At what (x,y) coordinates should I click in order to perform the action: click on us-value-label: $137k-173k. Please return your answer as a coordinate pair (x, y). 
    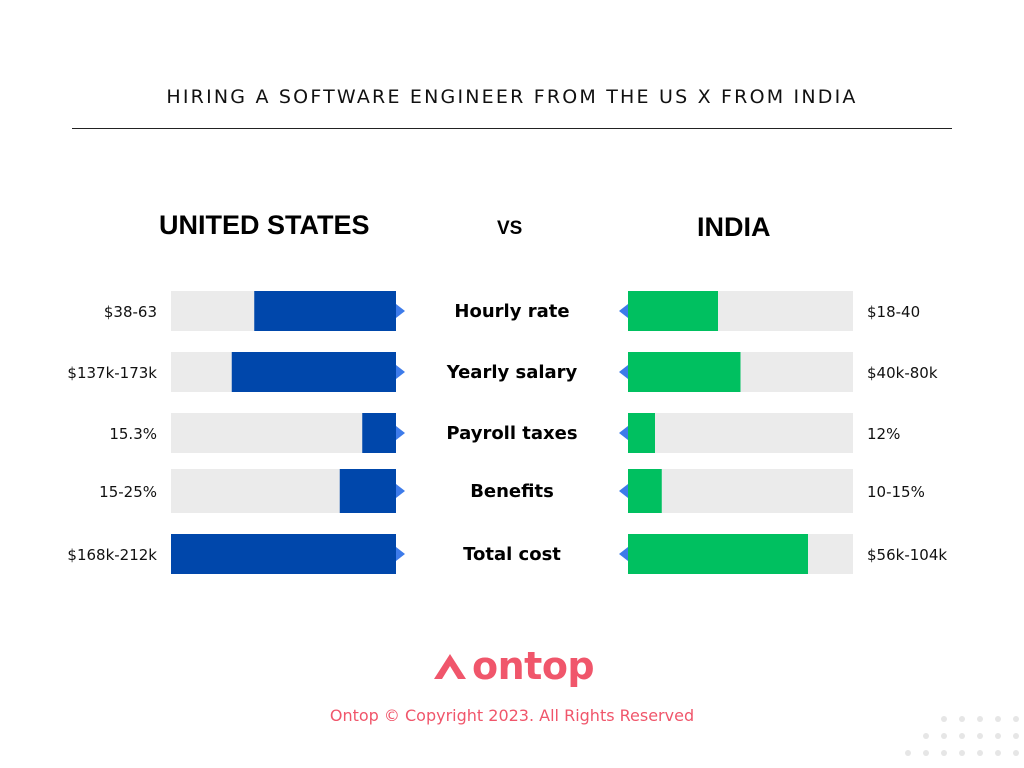
    Looking at the image, I should click on (112, 373).